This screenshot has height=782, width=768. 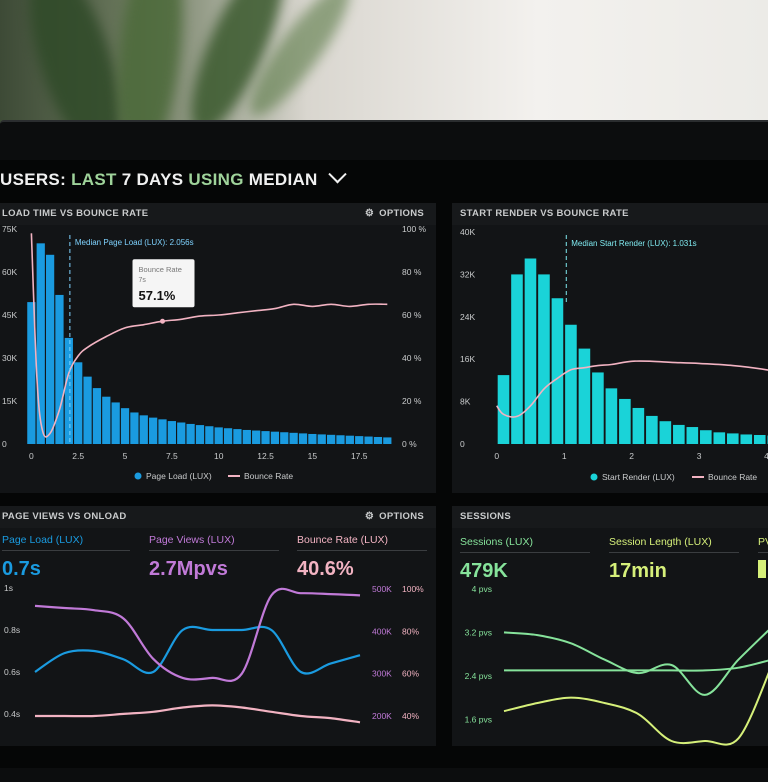 What do you see at coordinates (409, 444) in the screenshot?
I see `y2-tick-label: 0 %` at bounding box center [409, 444].